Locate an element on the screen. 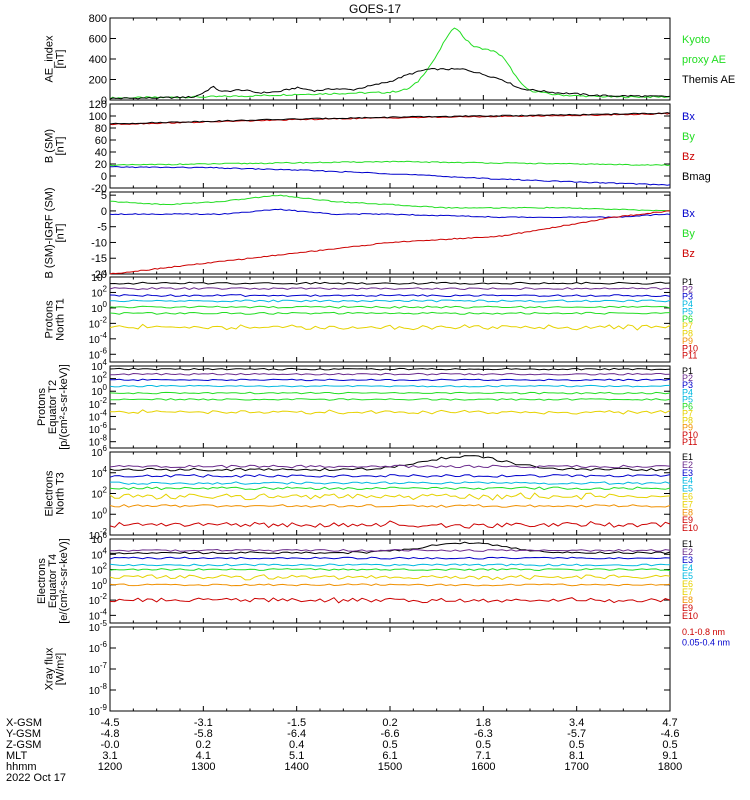  y-tick-label: -5 is located at coordinates (102, 228).